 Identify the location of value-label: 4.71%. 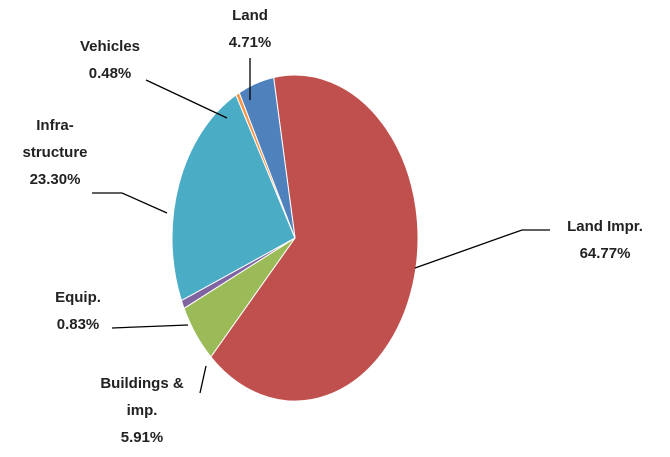
(250, 42).